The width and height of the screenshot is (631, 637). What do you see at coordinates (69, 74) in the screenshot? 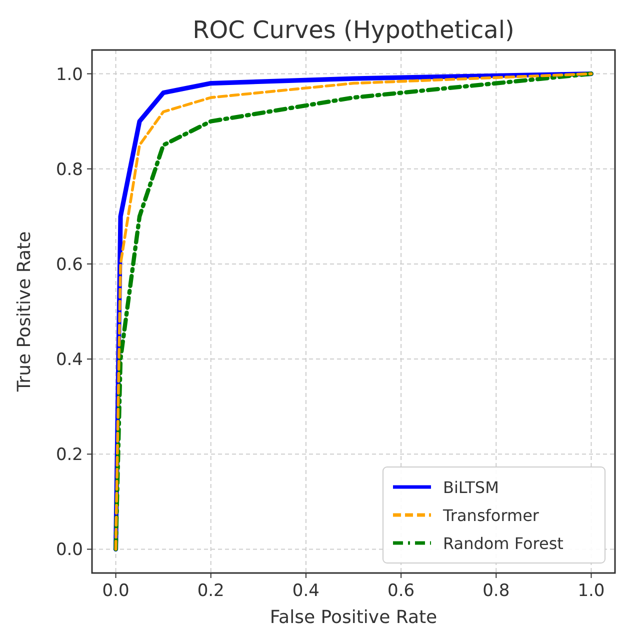
I see `y-tick-label: 1.0` at bounding box center [69, 74].